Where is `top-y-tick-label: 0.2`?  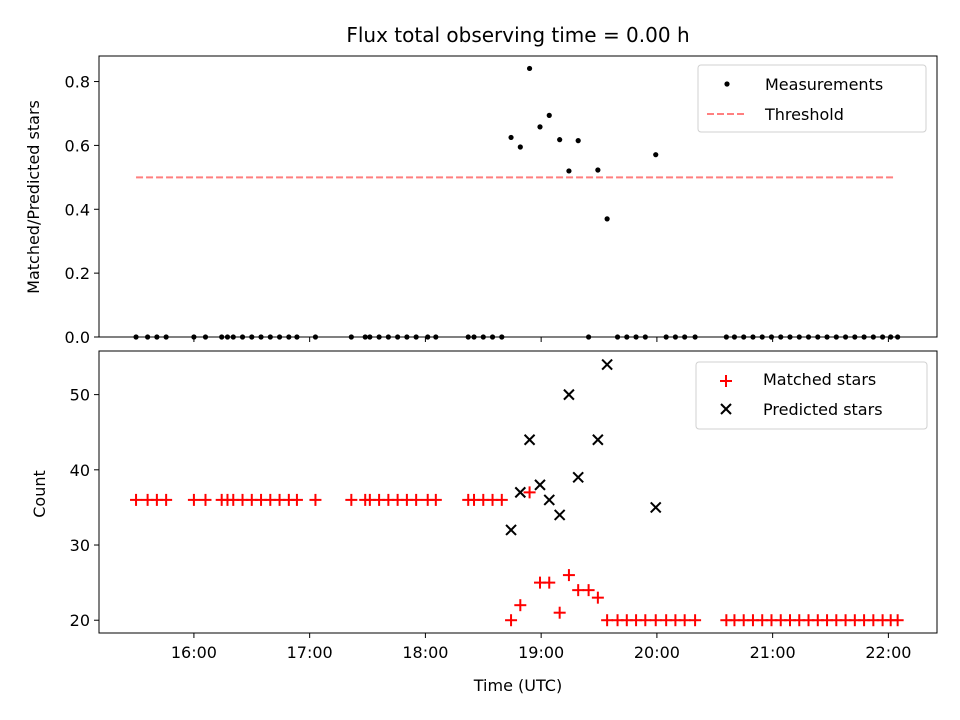
top-y-tick-label: 0.2 is located at coordinates (77, 273).